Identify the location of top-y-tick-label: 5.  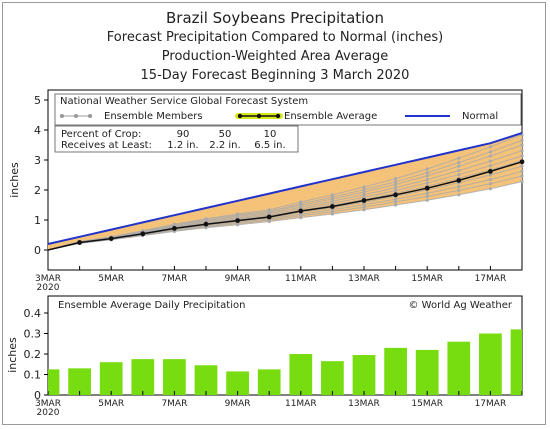
(37, 100).